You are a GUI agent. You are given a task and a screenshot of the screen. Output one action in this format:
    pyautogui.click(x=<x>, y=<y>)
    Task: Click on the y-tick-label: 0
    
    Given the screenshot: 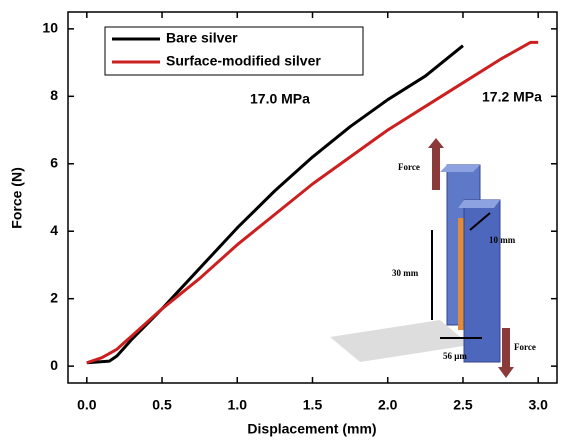 What is the action you would take?
    pyautogui.click(x=54, y=365)
    